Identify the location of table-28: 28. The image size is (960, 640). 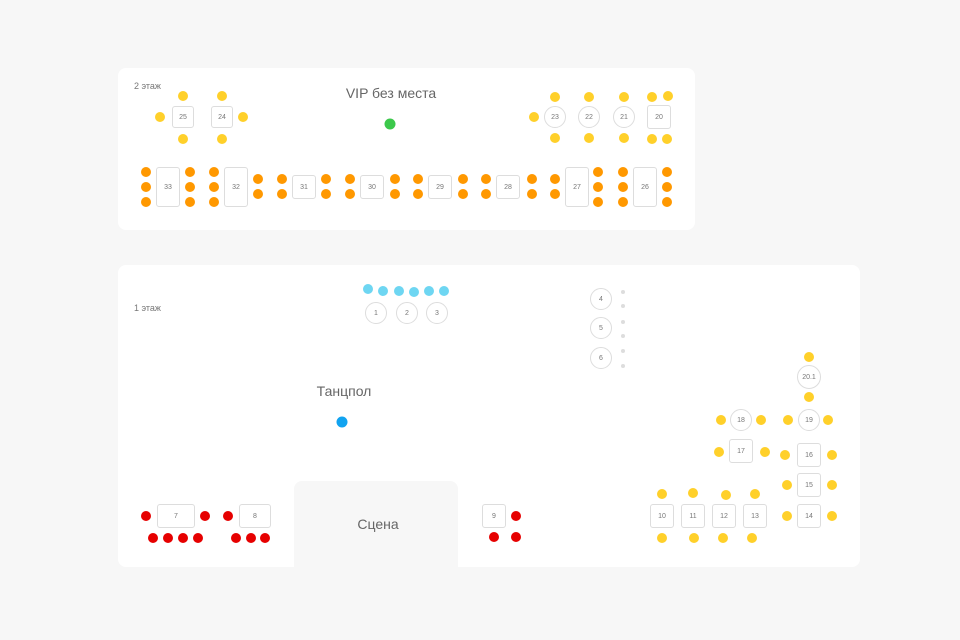
(508, 187).